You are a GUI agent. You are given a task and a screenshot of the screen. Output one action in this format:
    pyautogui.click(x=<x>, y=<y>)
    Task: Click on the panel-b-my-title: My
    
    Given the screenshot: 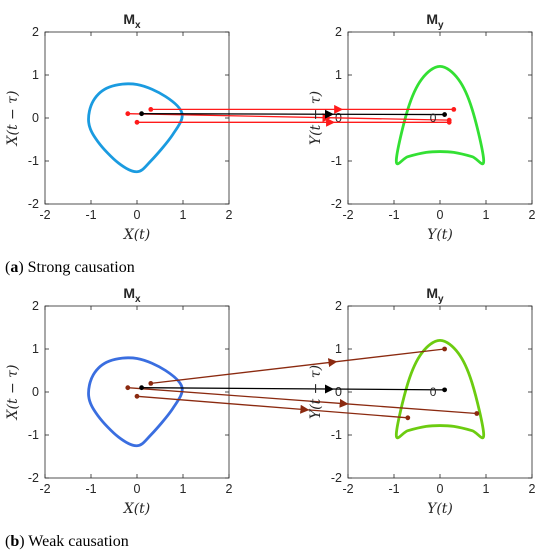 What is the action you would take?
    pyautogui.click(x=435, y=295)
    